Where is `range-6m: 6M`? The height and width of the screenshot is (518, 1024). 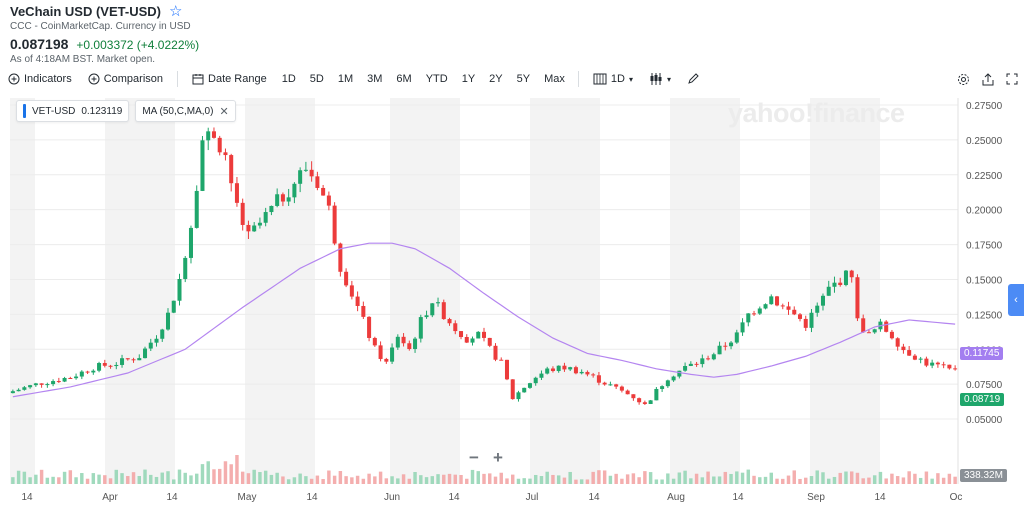
range-6m: 6M is located at coordinates (403, 79).